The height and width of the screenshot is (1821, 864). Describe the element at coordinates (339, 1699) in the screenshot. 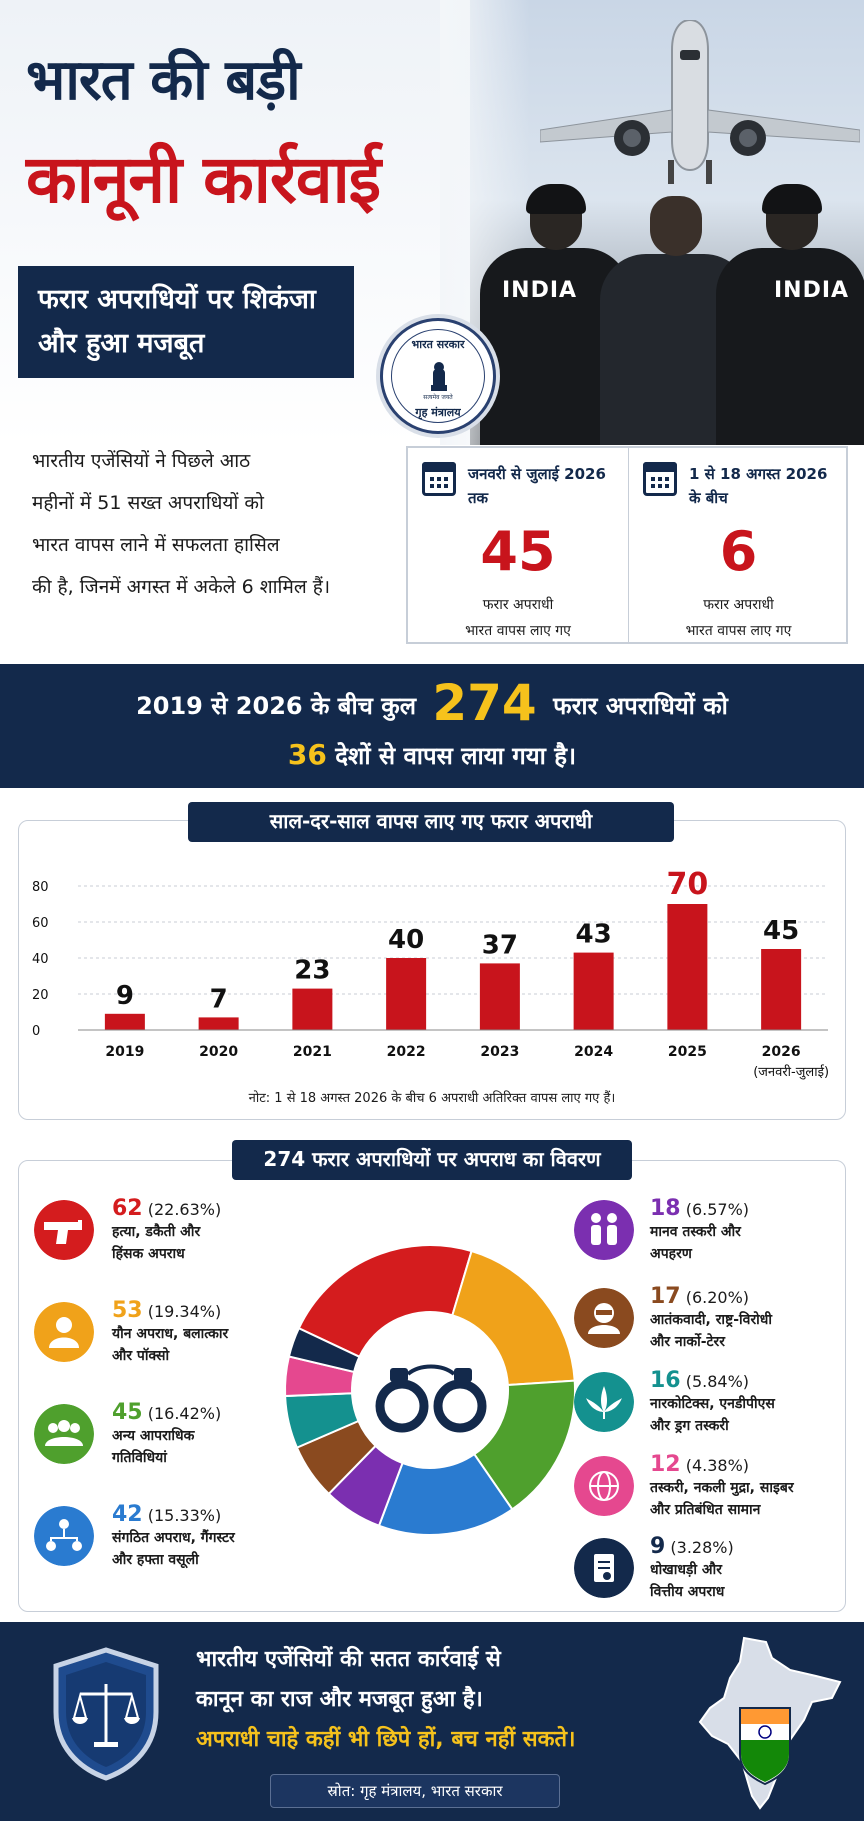

I see `footer-line-2: कानून का राज और मजबूत हुआ है।` at that location.